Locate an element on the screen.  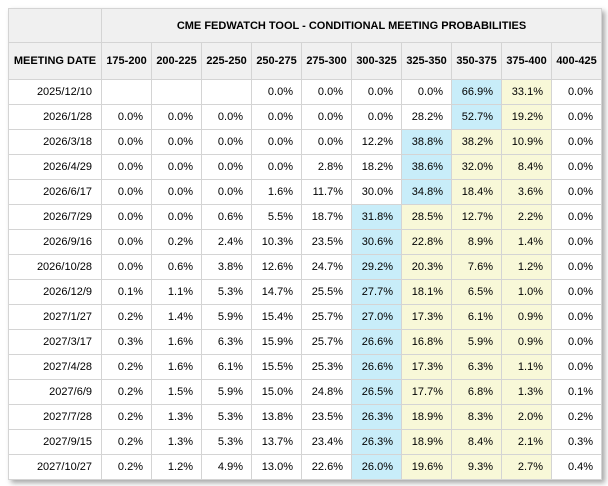
probability-cell: 23.4% is located at coordinates (326, 442).